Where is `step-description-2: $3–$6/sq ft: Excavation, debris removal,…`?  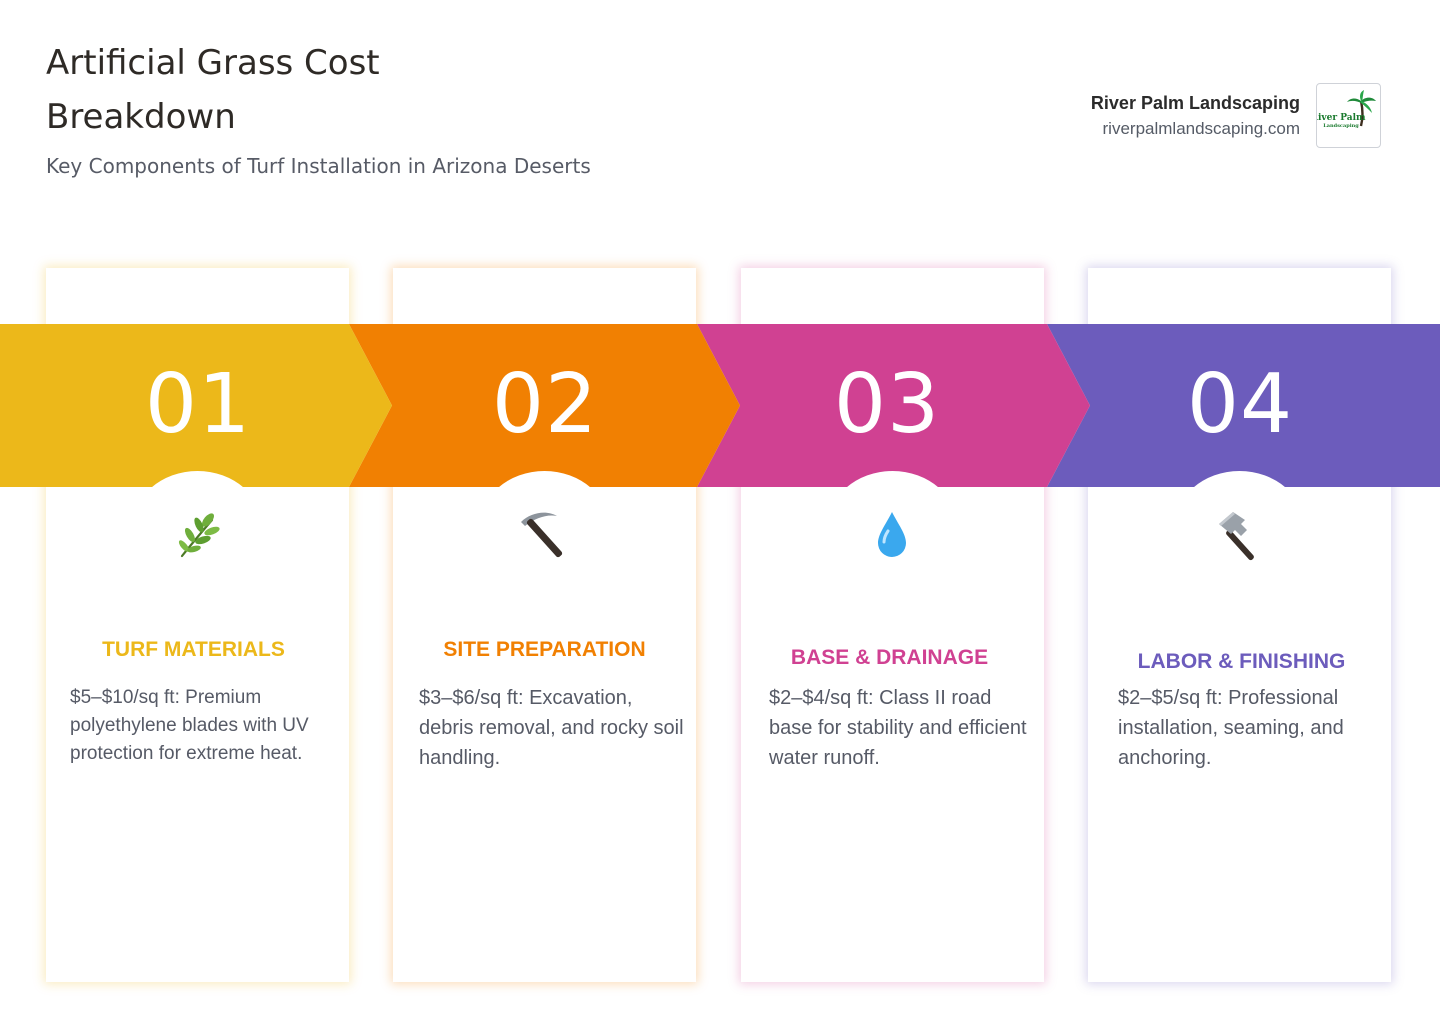 step-description-2: $3–$6/sq ft: Excavation, debris removal,… is located at coordinates (551, 728).